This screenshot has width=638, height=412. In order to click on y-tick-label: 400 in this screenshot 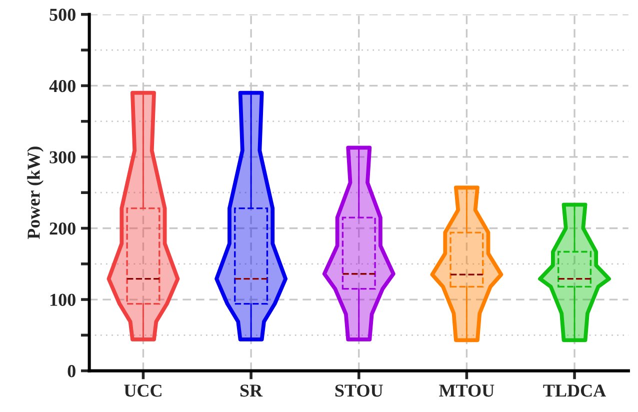, I will do `click(62, 86)`.